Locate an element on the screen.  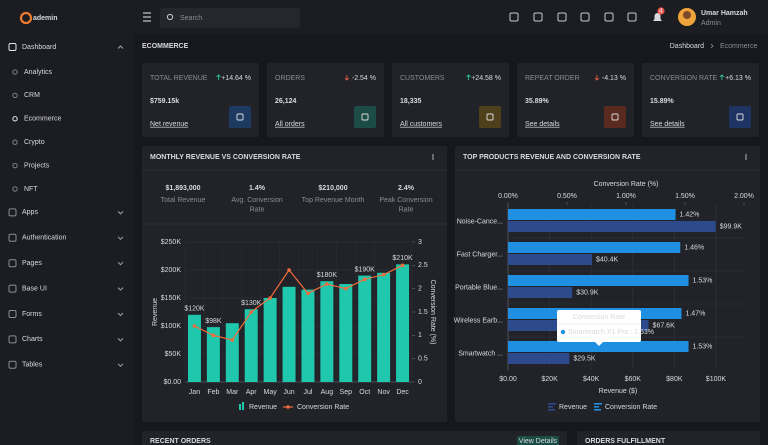
data-label: $99.9K is located at coordinates (731, 226).